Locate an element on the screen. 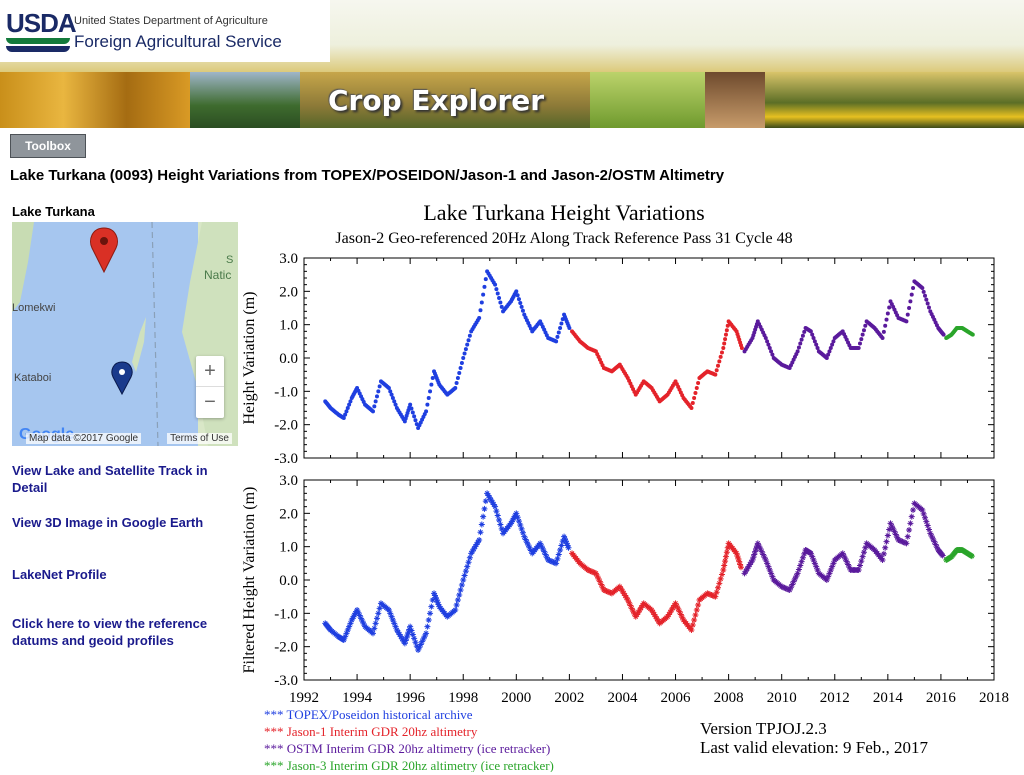 This screenshot has width=1024, height=775. y-axis-label: Height Variation (m) is located at coordinates (249, 357).